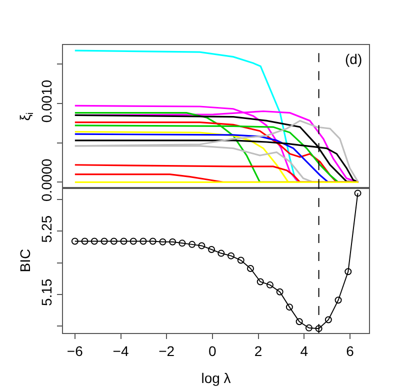  What do you see at coordinates (166, 350) in the screenshot?
I see `x-tick-label: −2` at bounding box center [166, 350].